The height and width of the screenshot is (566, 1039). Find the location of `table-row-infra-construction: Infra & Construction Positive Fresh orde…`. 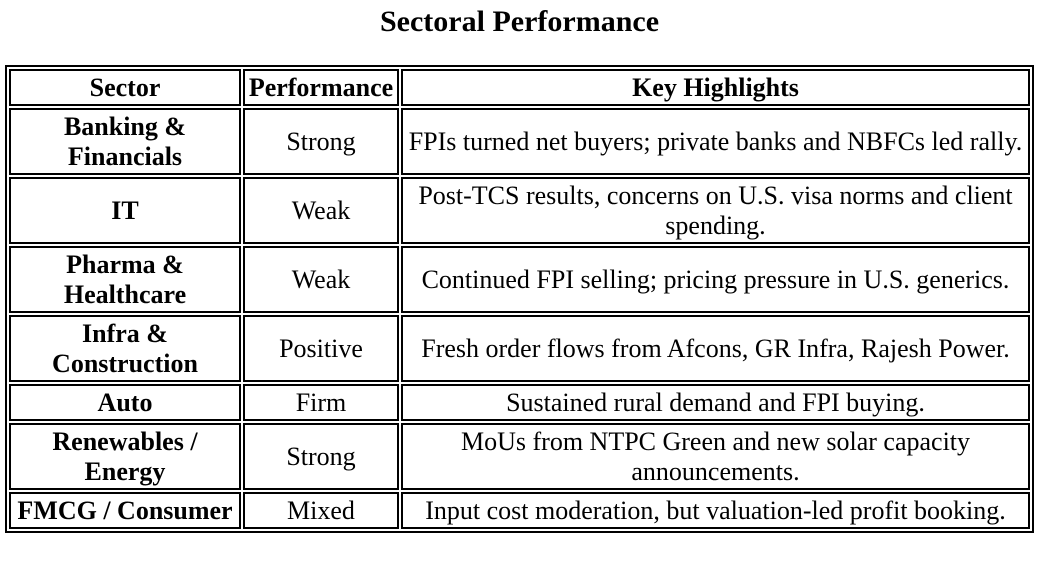

table-row-infra-construction: Infra & Construction Positive Fresh orde… is located at coordinates (519, 348).